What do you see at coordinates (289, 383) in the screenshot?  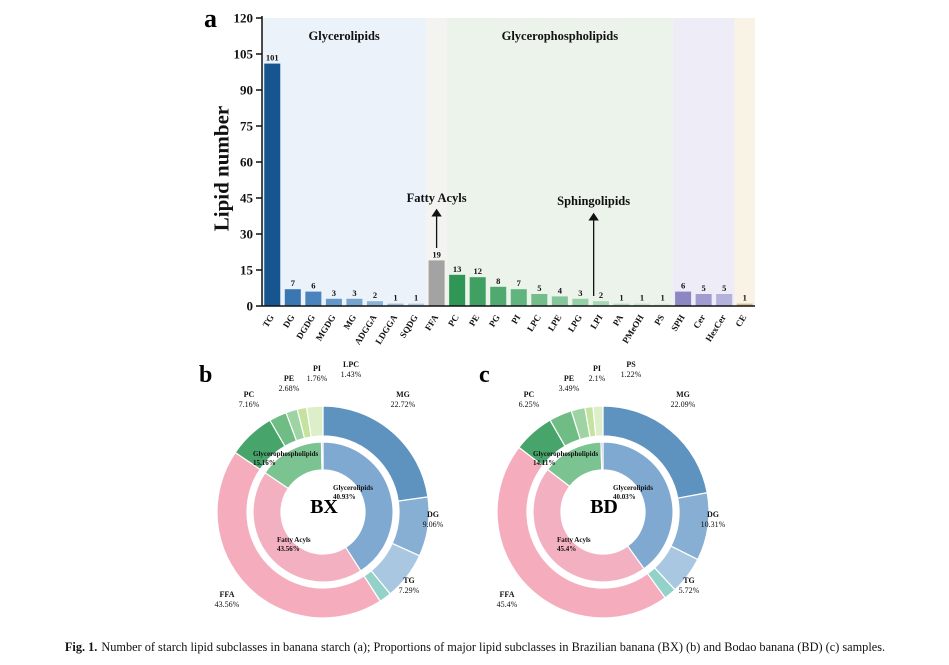 I see `bx-label-pe: PE 2.68%` at bounding box center [289, 383].